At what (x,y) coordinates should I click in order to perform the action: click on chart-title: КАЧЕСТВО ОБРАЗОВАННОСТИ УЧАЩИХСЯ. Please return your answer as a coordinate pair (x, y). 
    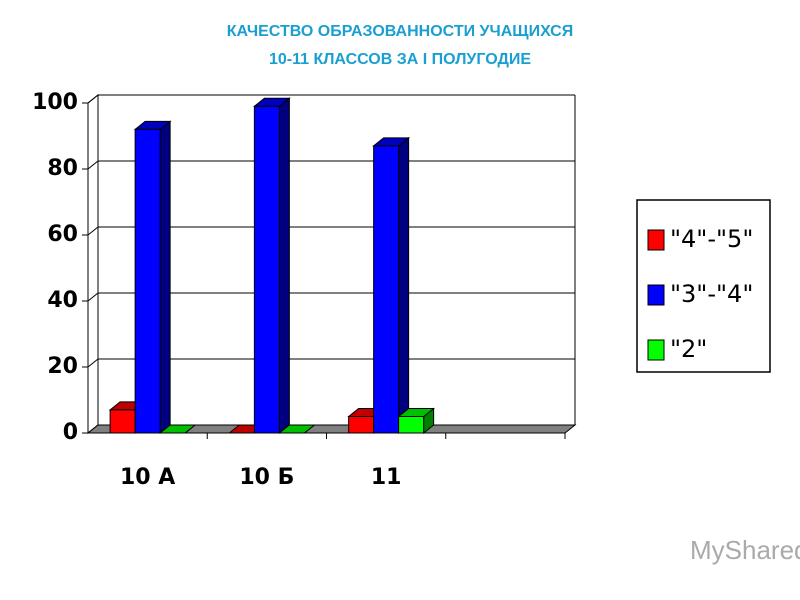
    Looking at the image, I should click on (400, 31).